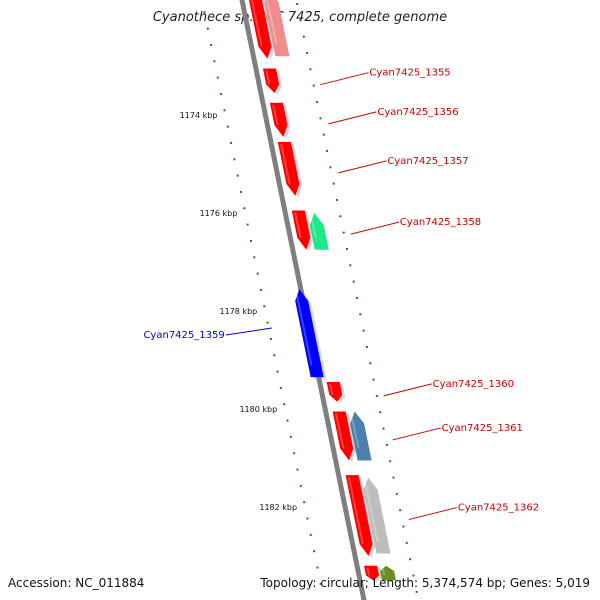 This screenshot has height=600, width=600. I want to click on gene-label: Cyan7425_1360, so click(473, 384).